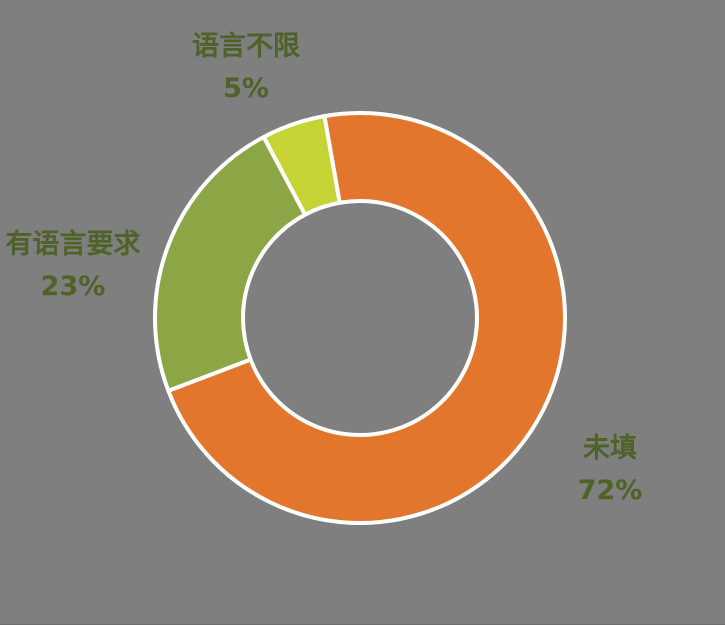 Image resolution: width=725 pixels, height=625 pixels. What do you see at coordinates (73, 286) in the screenshot?
I see `slice-label-pct: 23%` at bounding box center [73, 286].